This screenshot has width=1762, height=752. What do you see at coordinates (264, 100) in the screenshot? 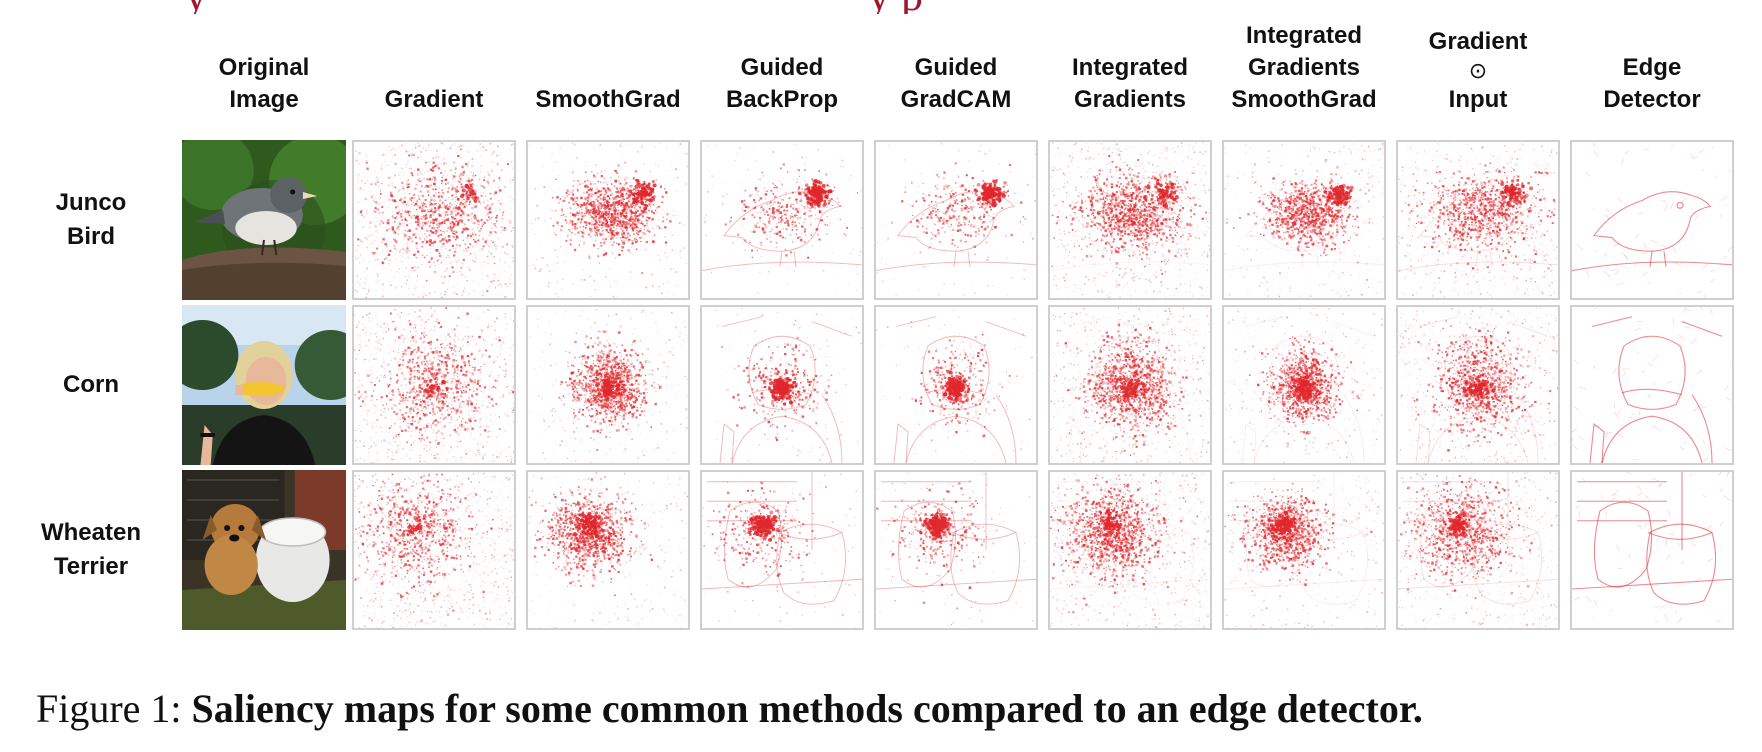
I see `column-header-line: Image` at bounding box center [264, 100].